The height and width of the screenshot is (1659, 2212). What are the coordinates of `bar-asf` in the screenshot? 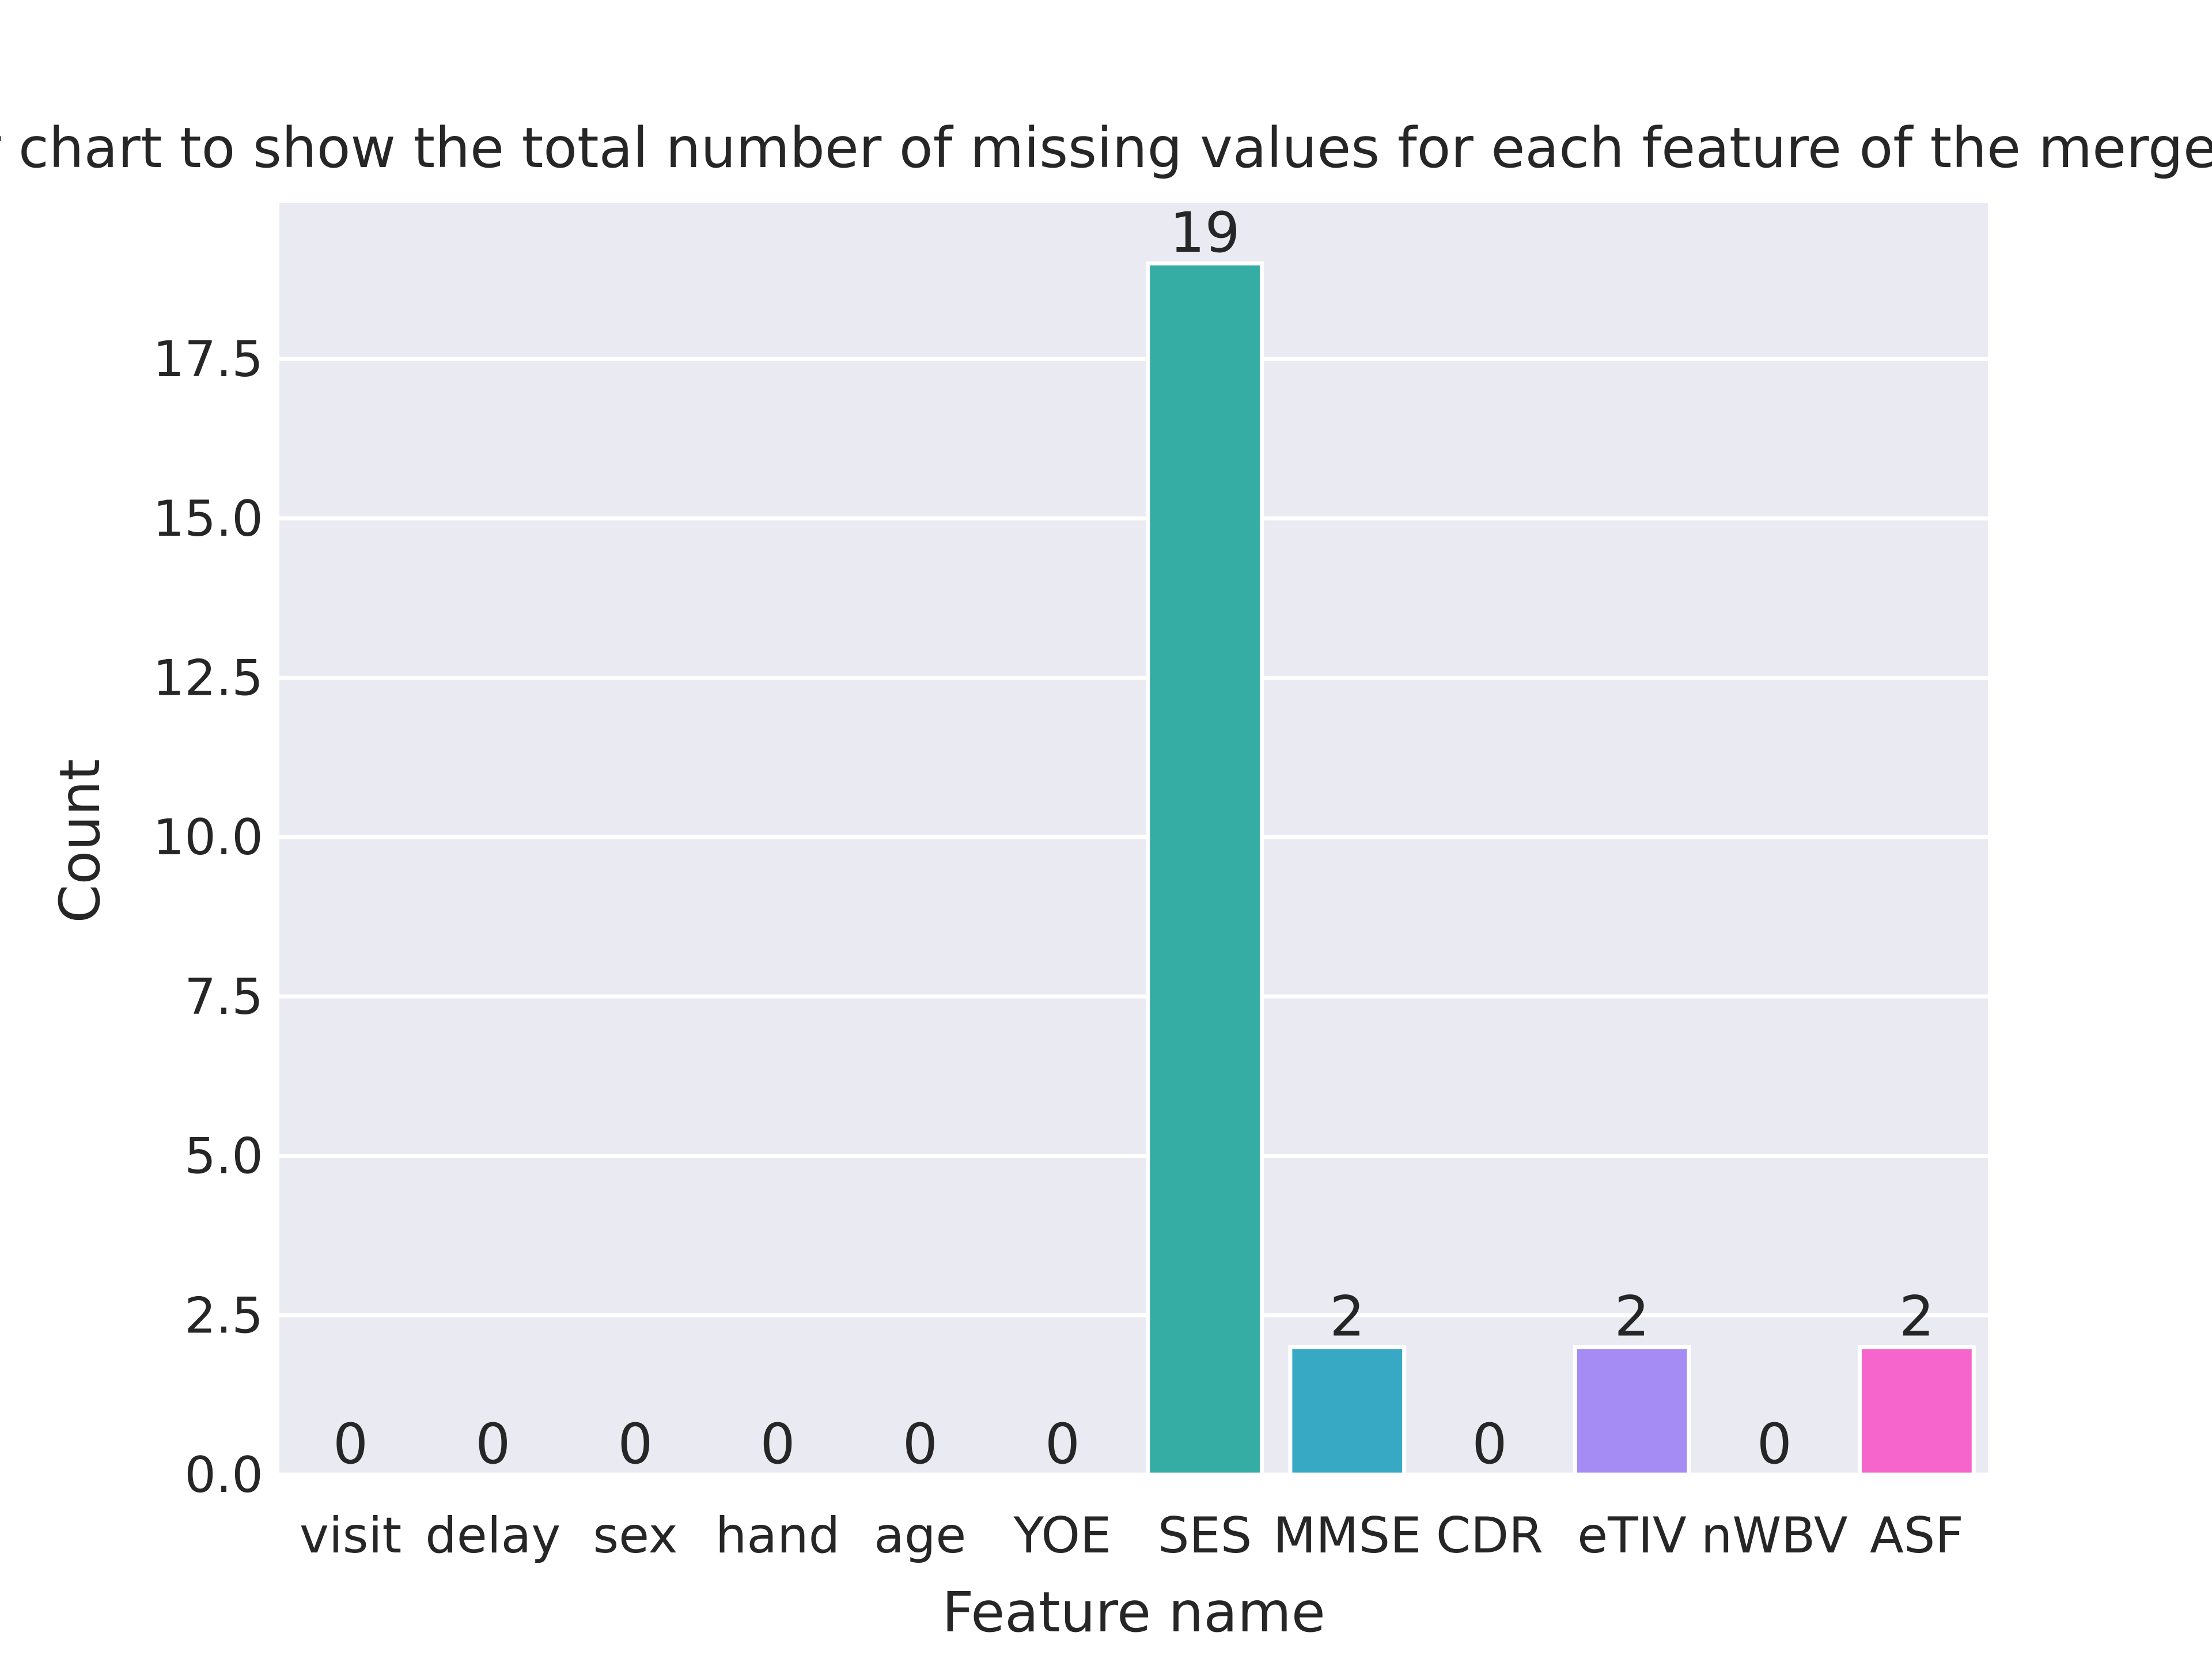 It's located at (1917, 1411).